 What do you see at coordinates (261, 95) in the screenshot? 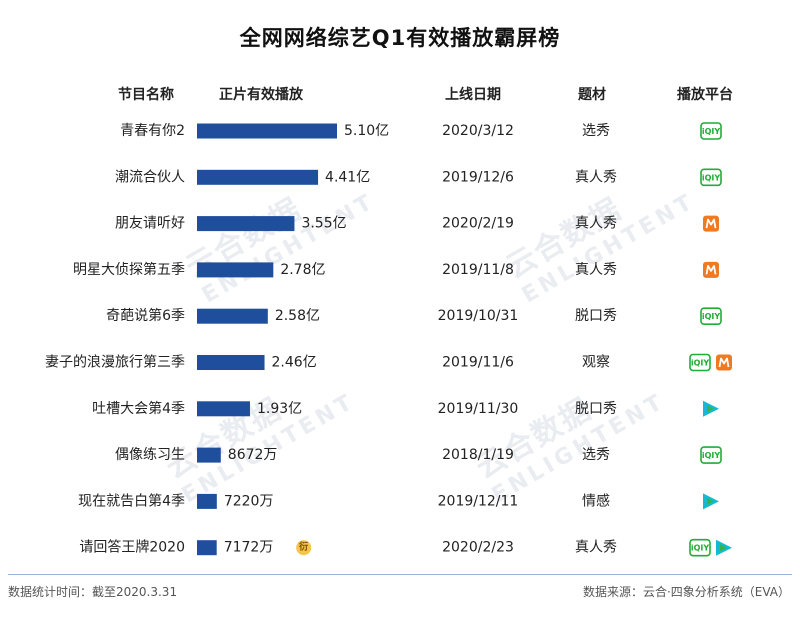
I see `header-bar: 正片有效播放` at bounding box center [261, 95].